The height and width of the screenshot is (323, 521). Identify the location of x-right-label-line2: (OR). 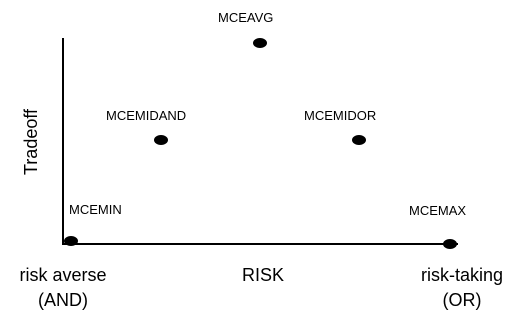
(462, 300).